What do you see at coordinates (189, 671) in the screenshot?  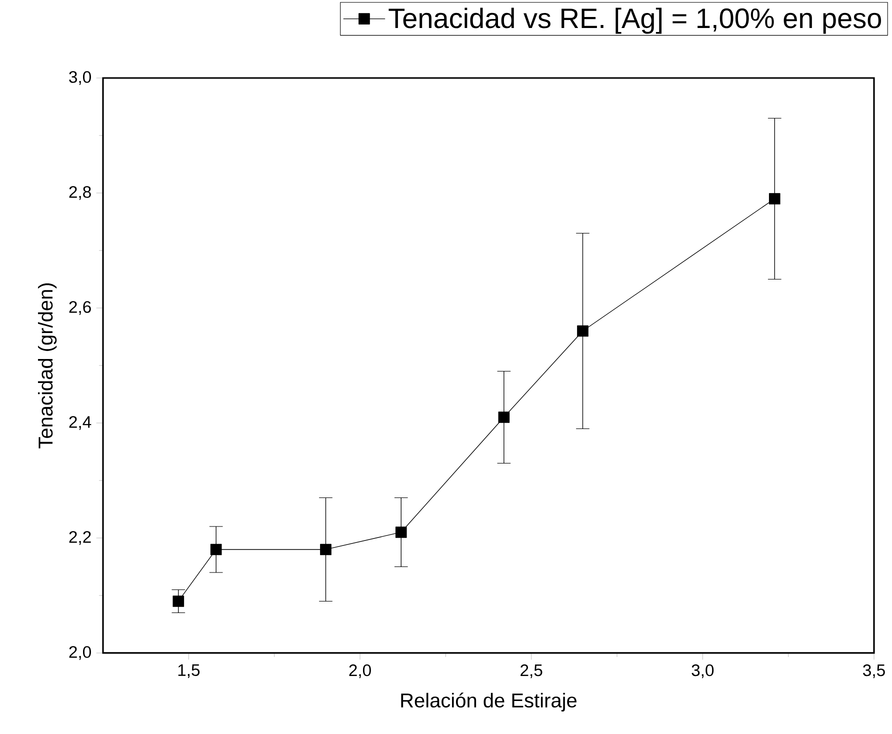 I see `x-tick-label: 1,5` at bounding box center [189, 671].